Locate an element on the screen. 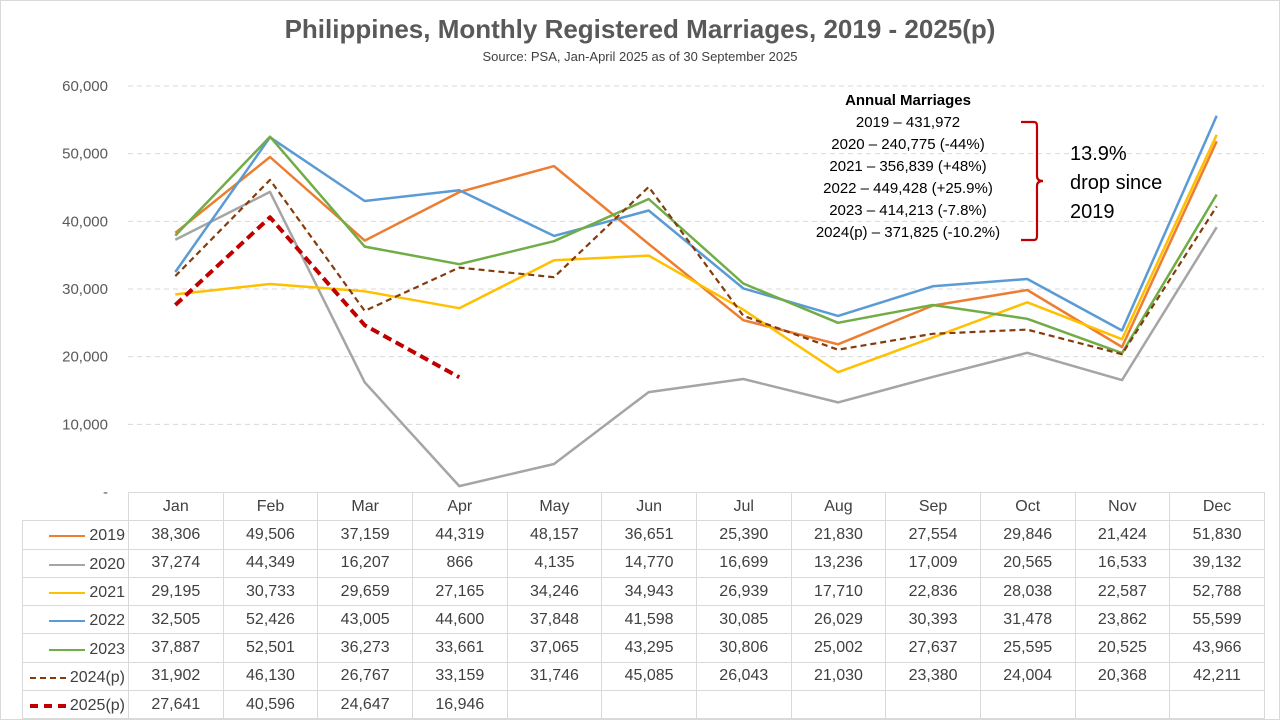 The width and height of the screenshot is (1280, 720). data-label: 14,770 is located at coordinates (649, 563).